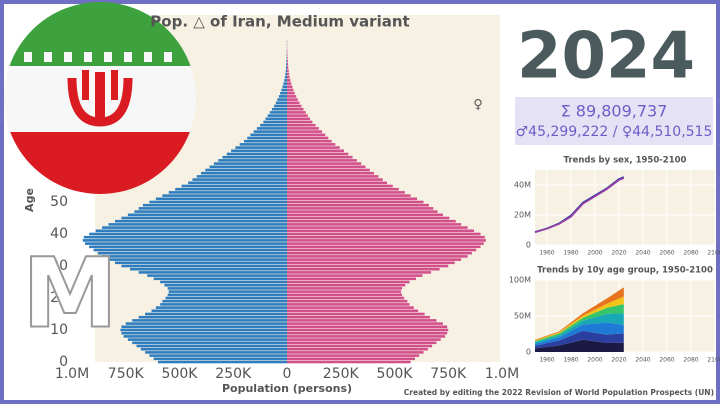 The width and height of the screenshot is (720, 404). Describe the element at coordinates (59, 330) in the screenshot. I see `y-tick-label: 10` at that location.